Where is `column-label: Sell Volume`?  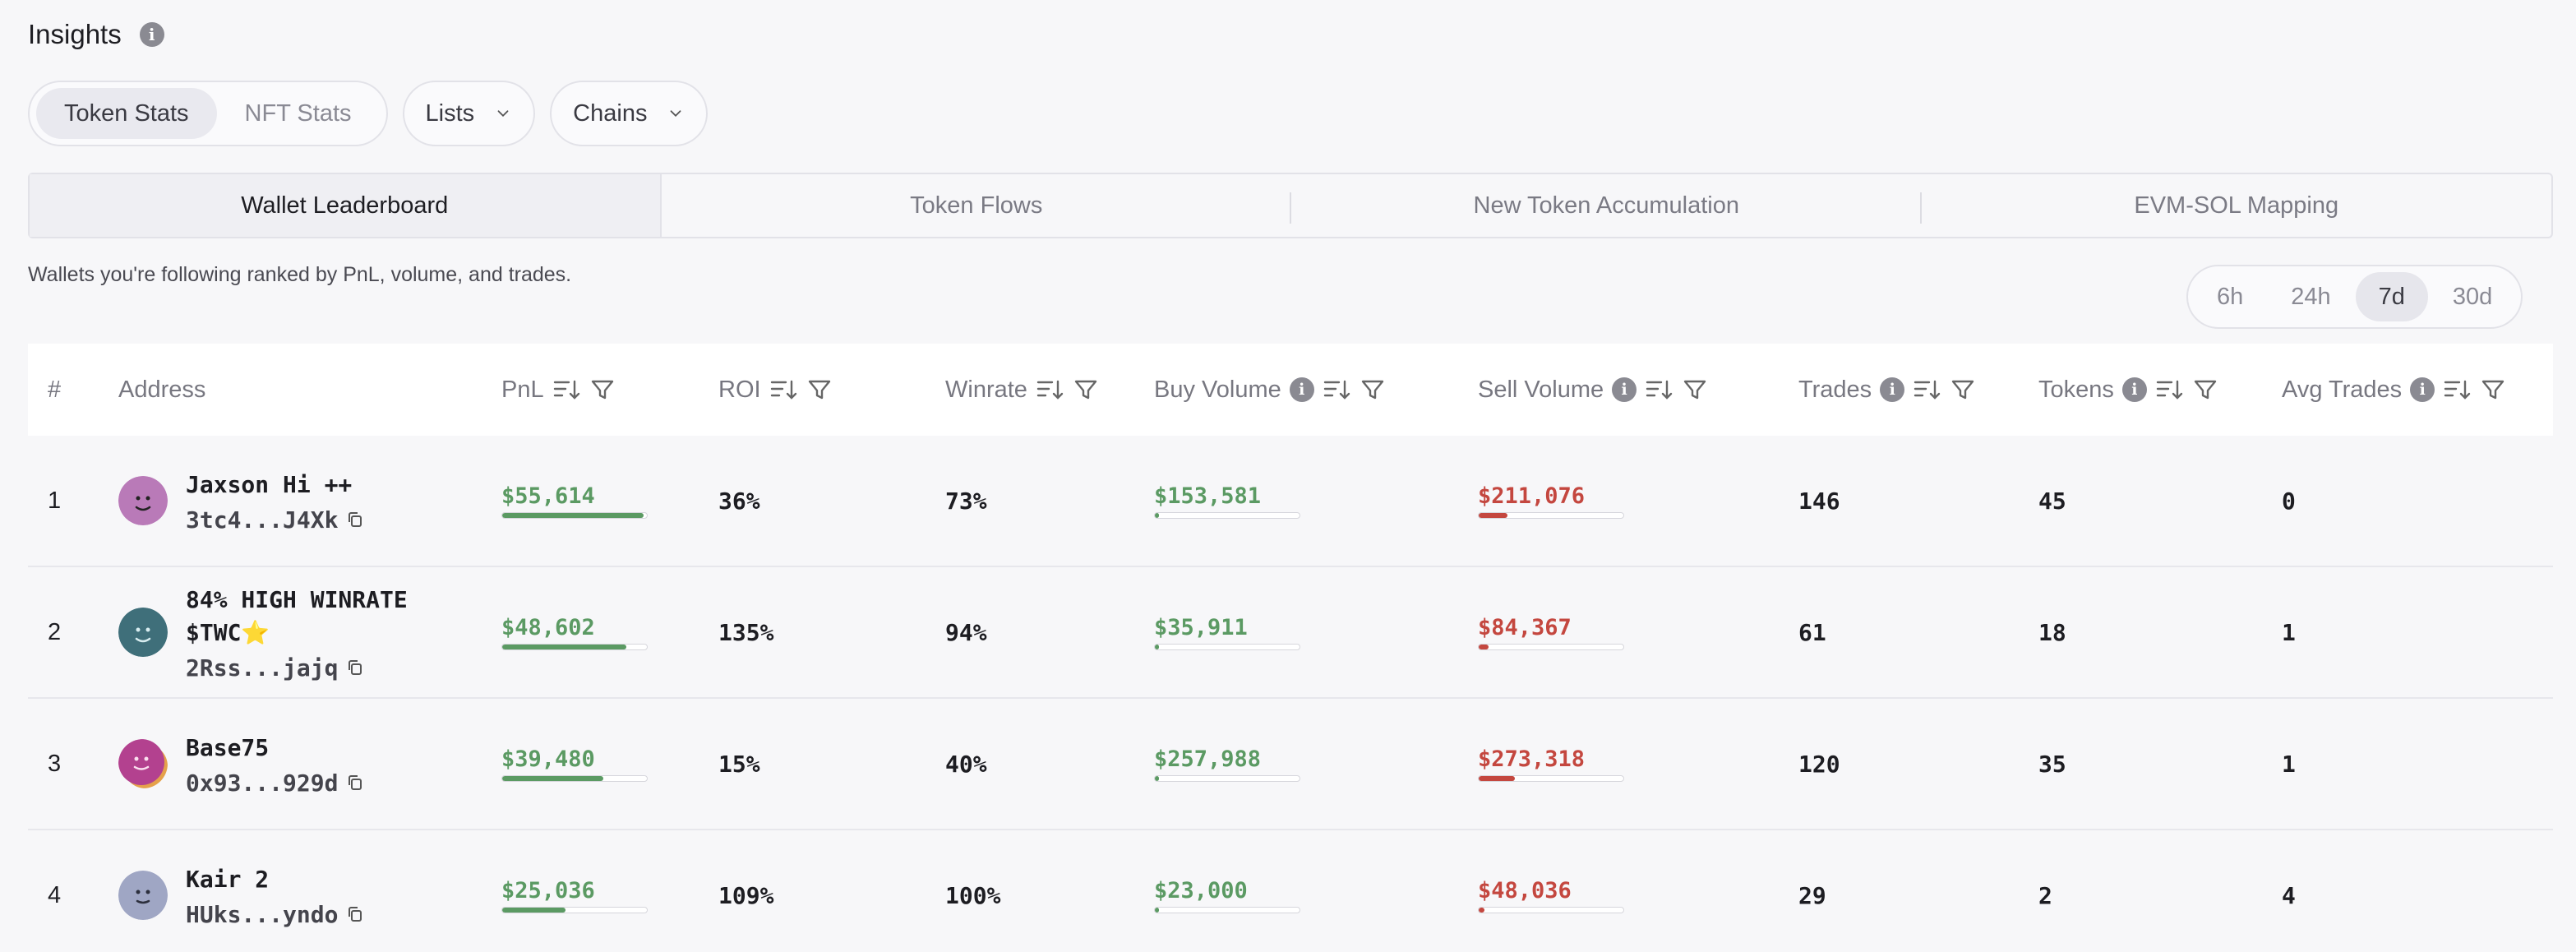
column-label: Sell Volume is located at coordinates (1541, 389).